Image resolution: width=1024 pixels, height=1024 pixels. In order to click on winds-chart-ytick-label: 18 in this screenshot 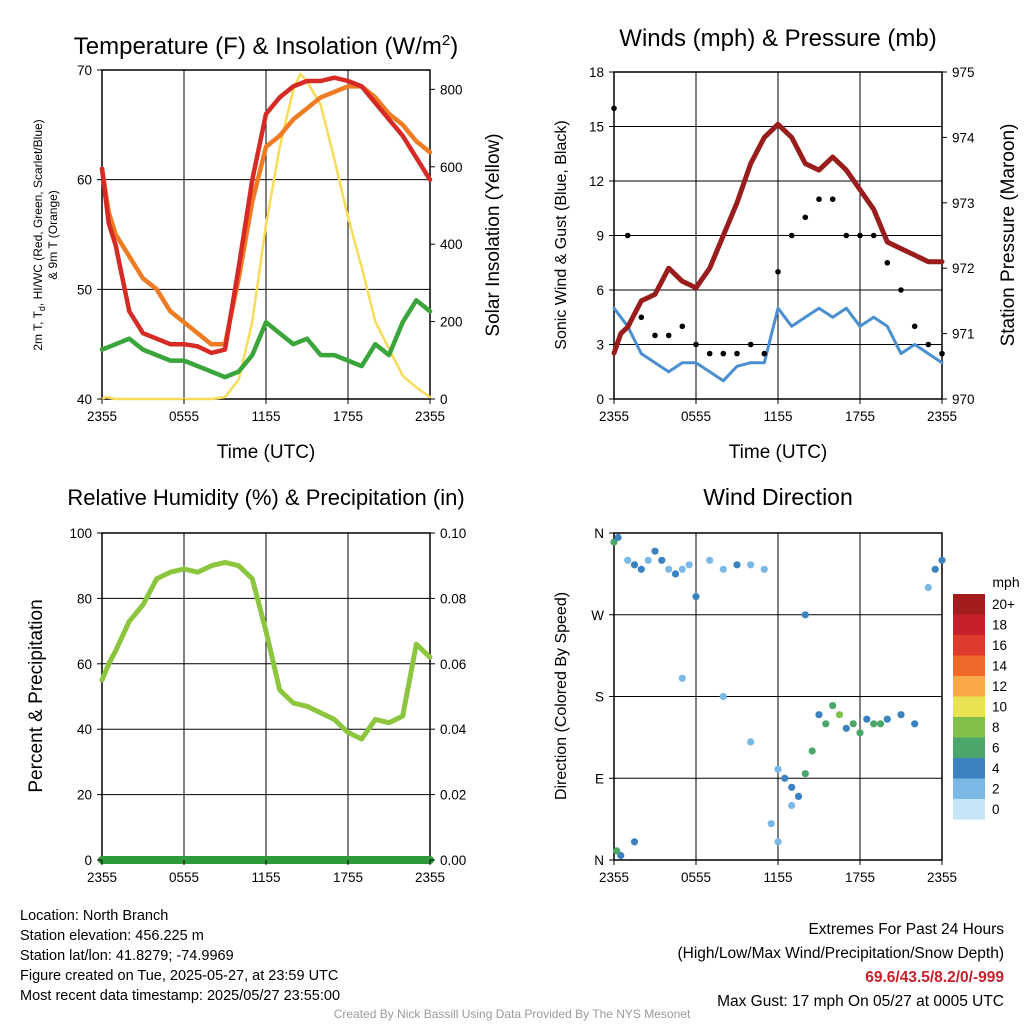, I will do `click(596, 72)`.